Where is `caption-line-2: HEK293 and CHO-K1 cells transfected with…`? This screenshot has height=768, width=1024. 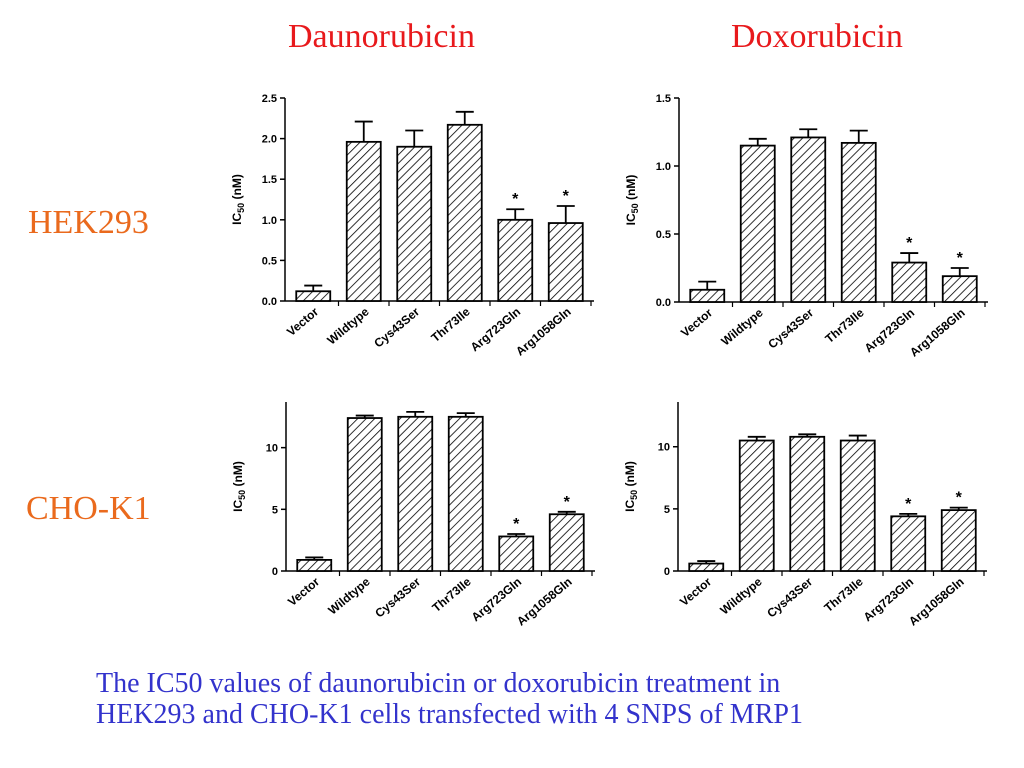 caption-line-2: HEK293 and CHO-K1 cells transfected with… is located at coordinates (449, 714).